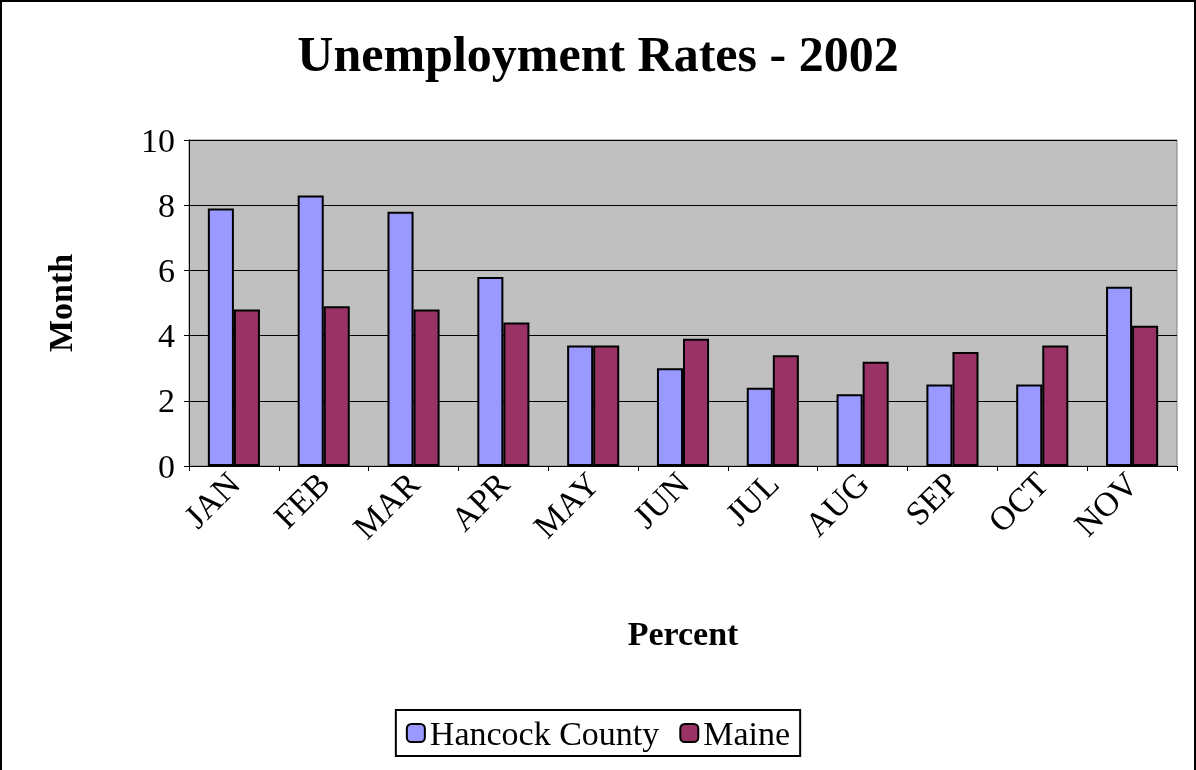 This screenshot has width=1196, height=770. I want to click on legend-label: Maine, so click(747, 733).